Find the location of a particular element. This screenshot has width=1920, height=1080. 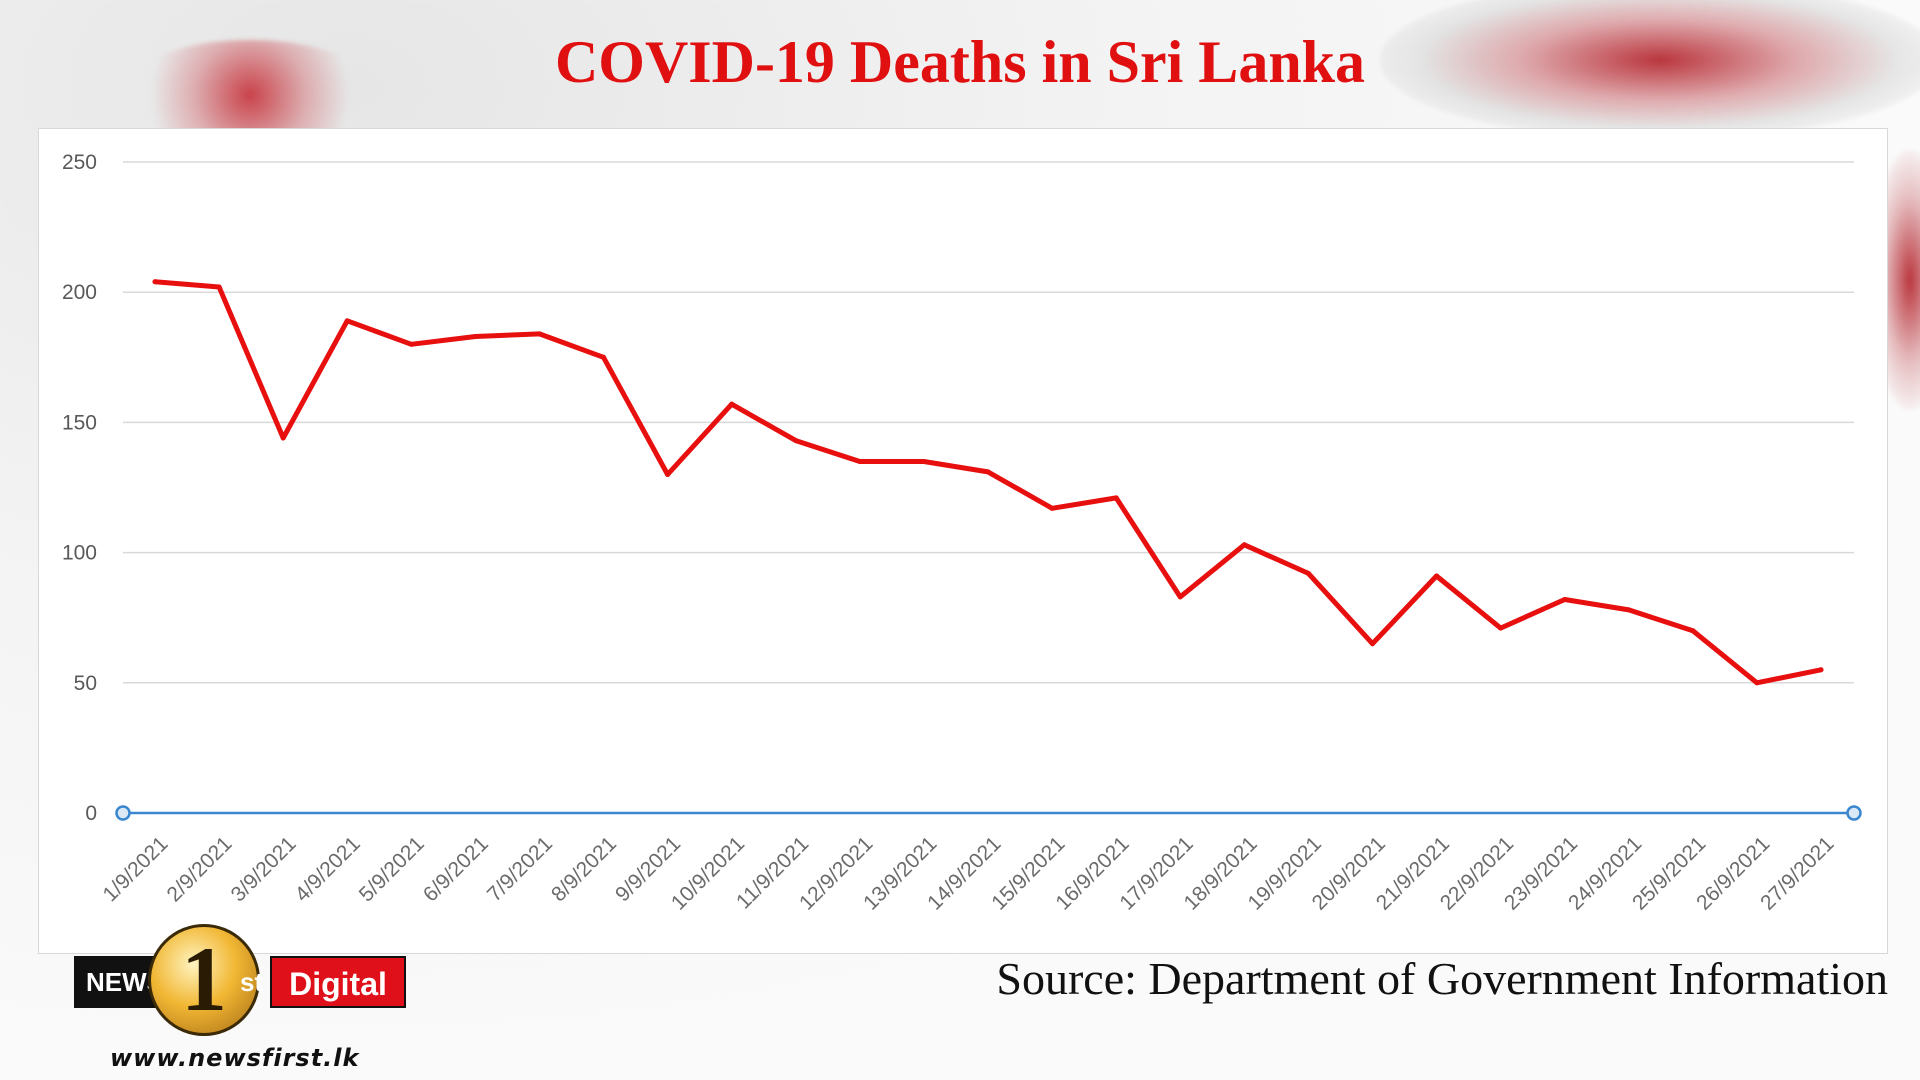

y-tick-label: 0 is located at coordinates (91, 813).